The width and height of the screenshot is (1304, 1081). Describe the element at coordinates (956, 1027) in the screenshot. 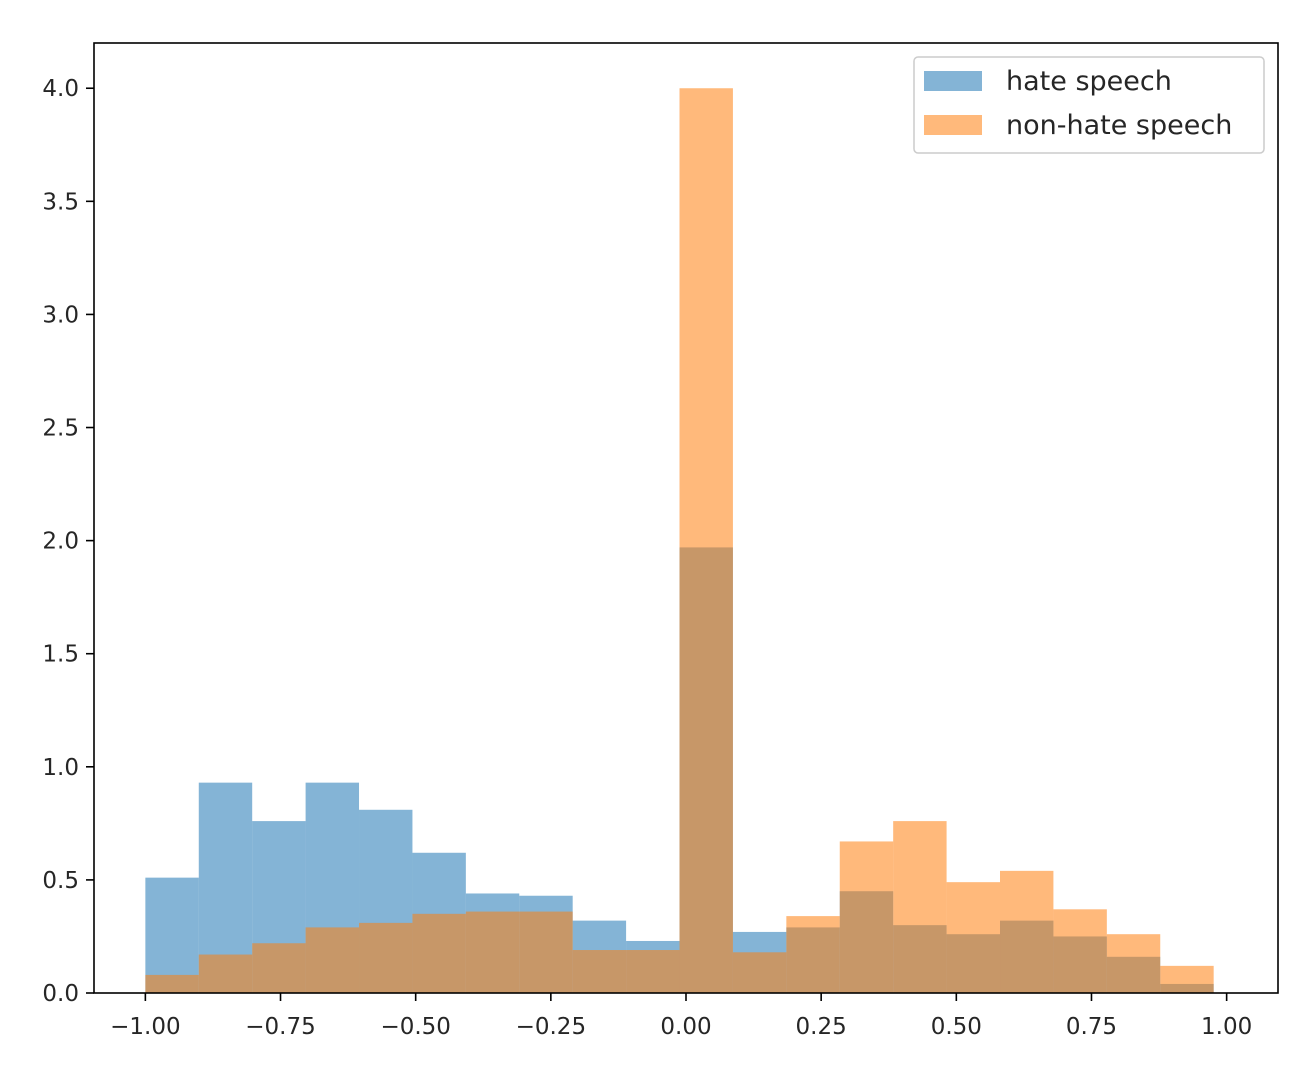

I see `x-tick-label-6: 0.50` at that location.